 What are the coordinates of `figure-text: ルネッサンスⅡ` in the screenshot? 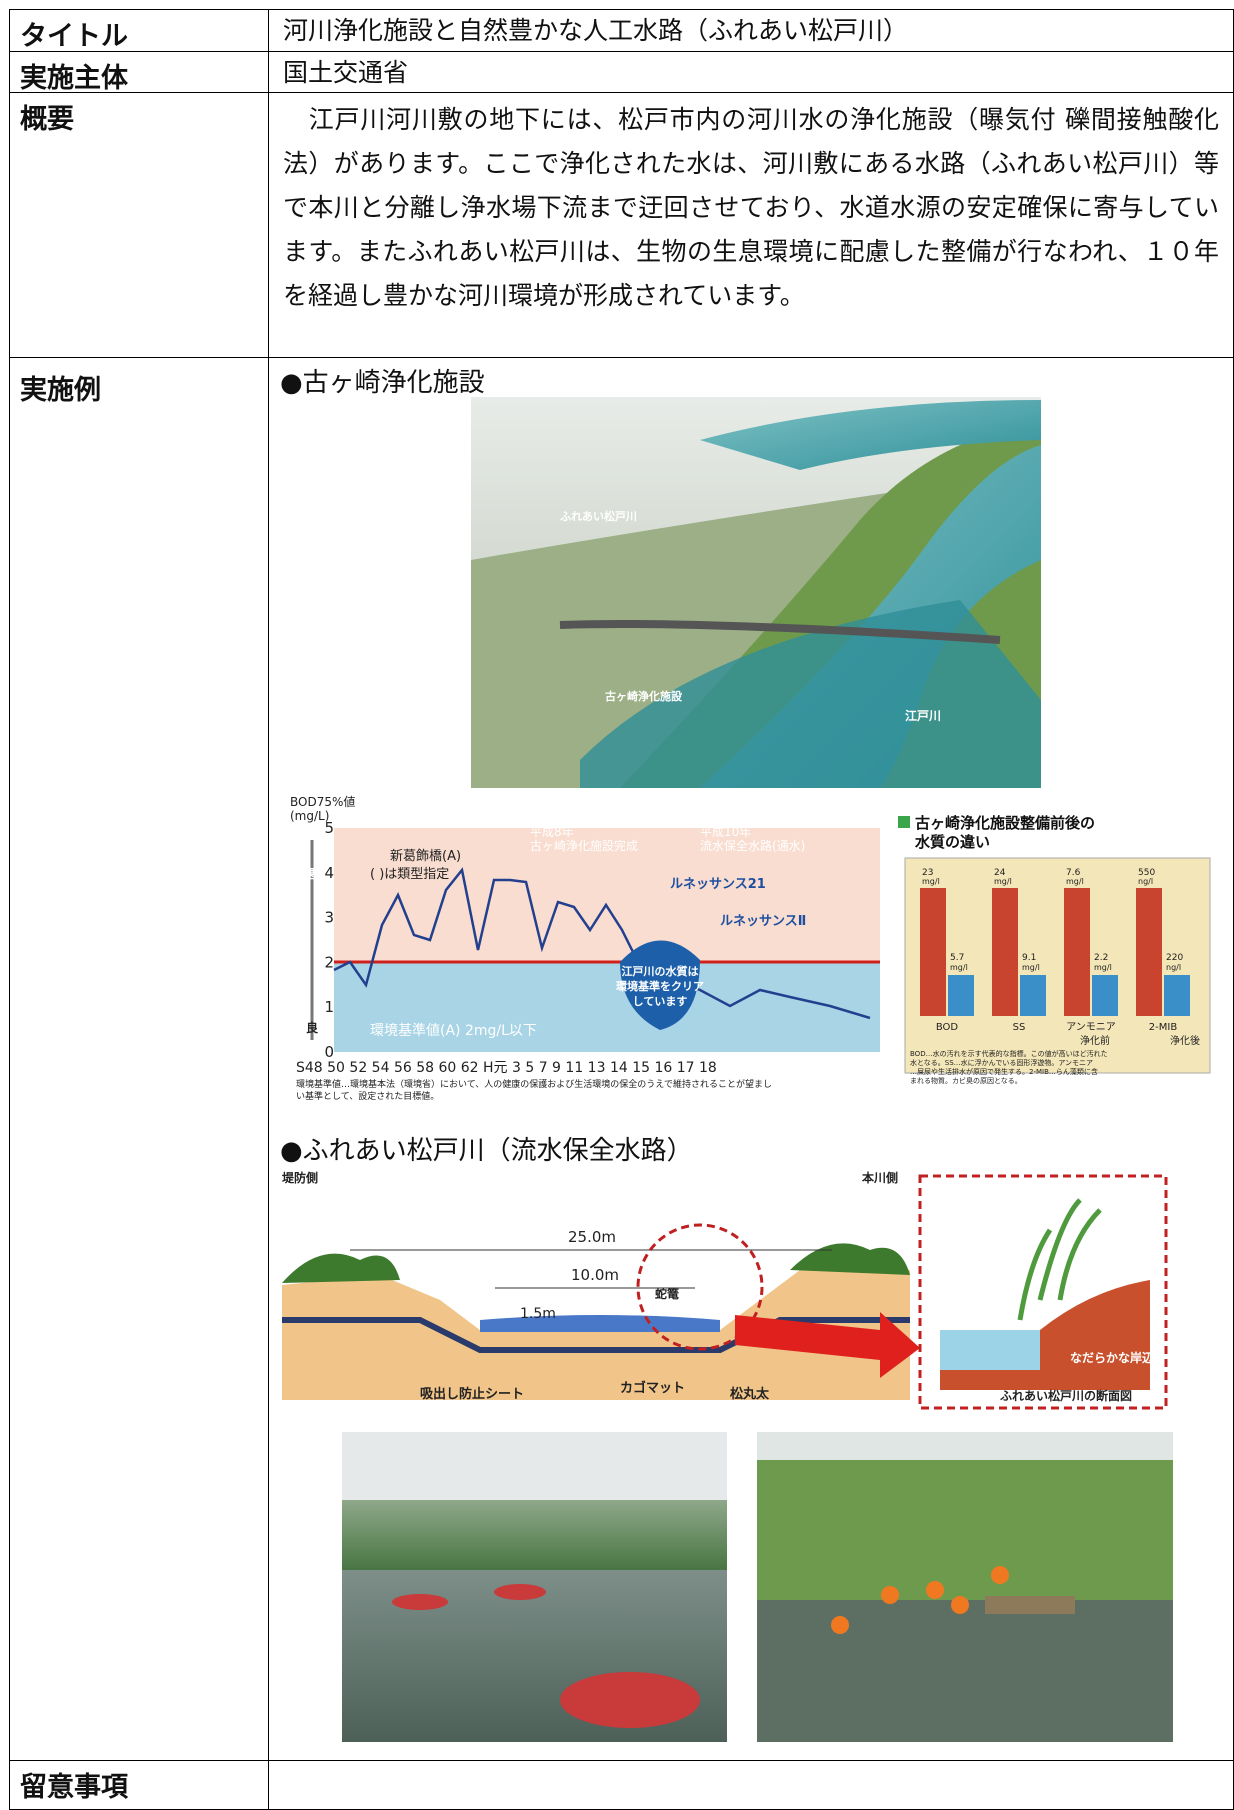 It's located at (763, 921).